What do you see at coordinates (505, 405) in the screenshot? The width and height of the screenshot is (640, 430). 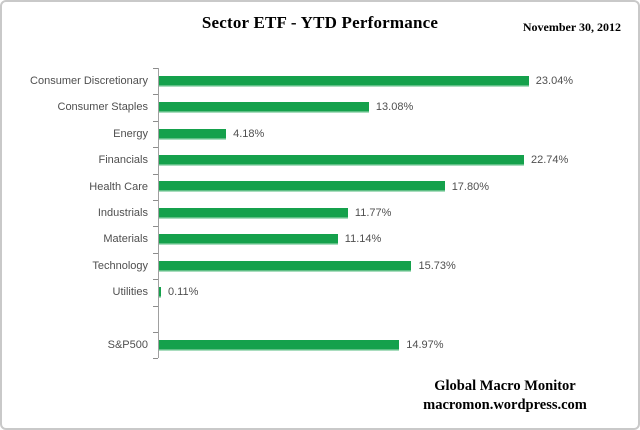 I see `footer-site-url: macromon.wordpress.com` at bounding box center [505, 405].